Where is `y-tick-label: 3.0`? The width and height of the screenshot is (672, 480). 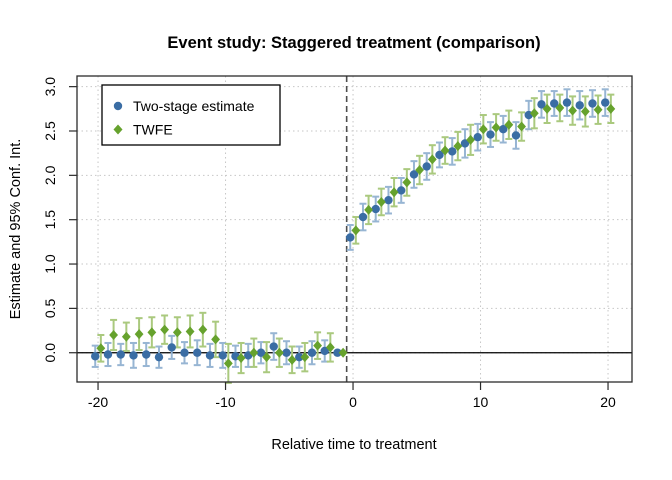 y-tick-label: 3.0 is located at coordinates (50, 87).